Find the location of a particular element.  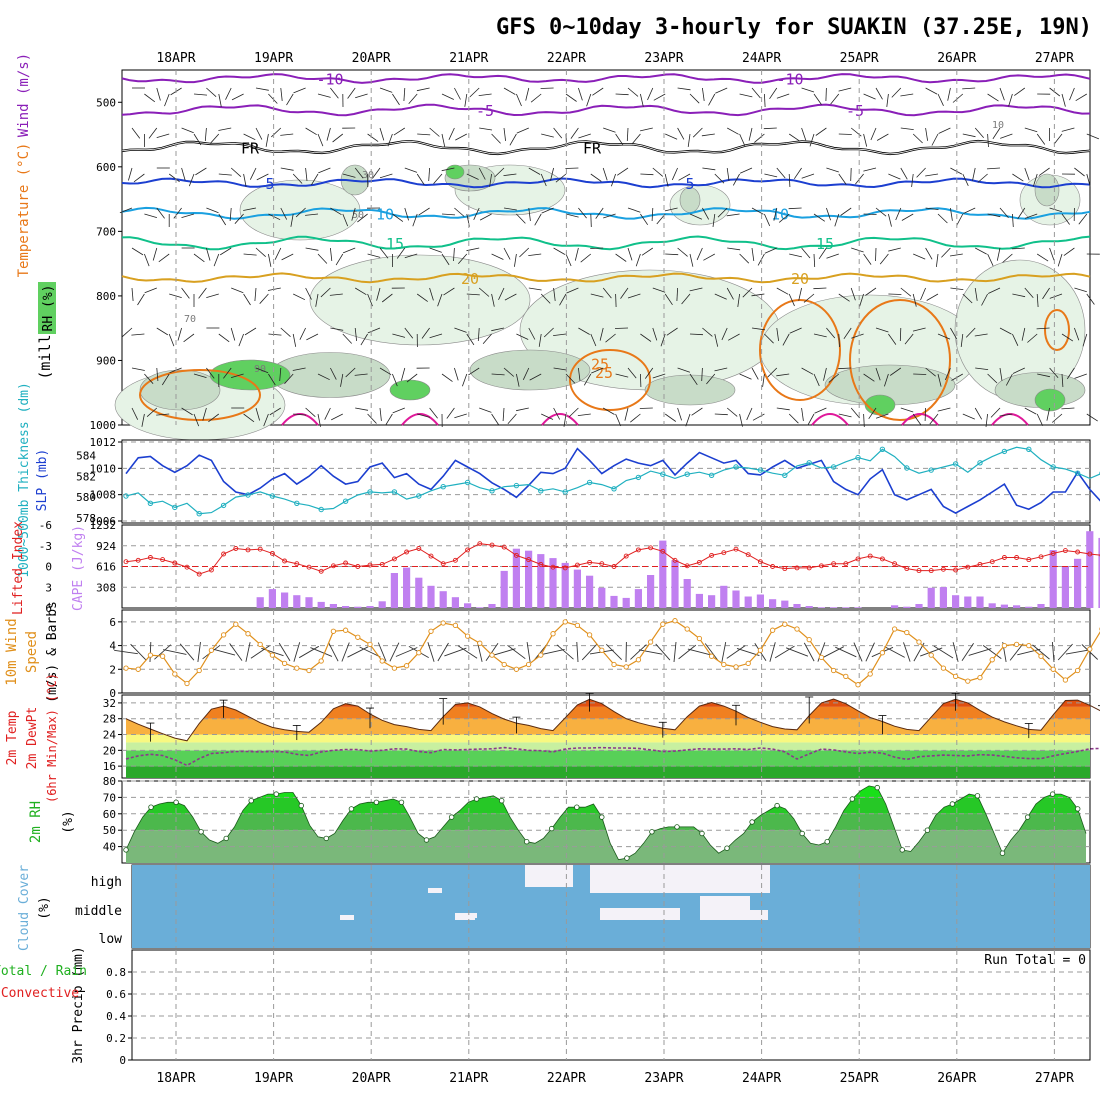

ytick-label-1-5: 1000 is located at coordinates (103, 425).